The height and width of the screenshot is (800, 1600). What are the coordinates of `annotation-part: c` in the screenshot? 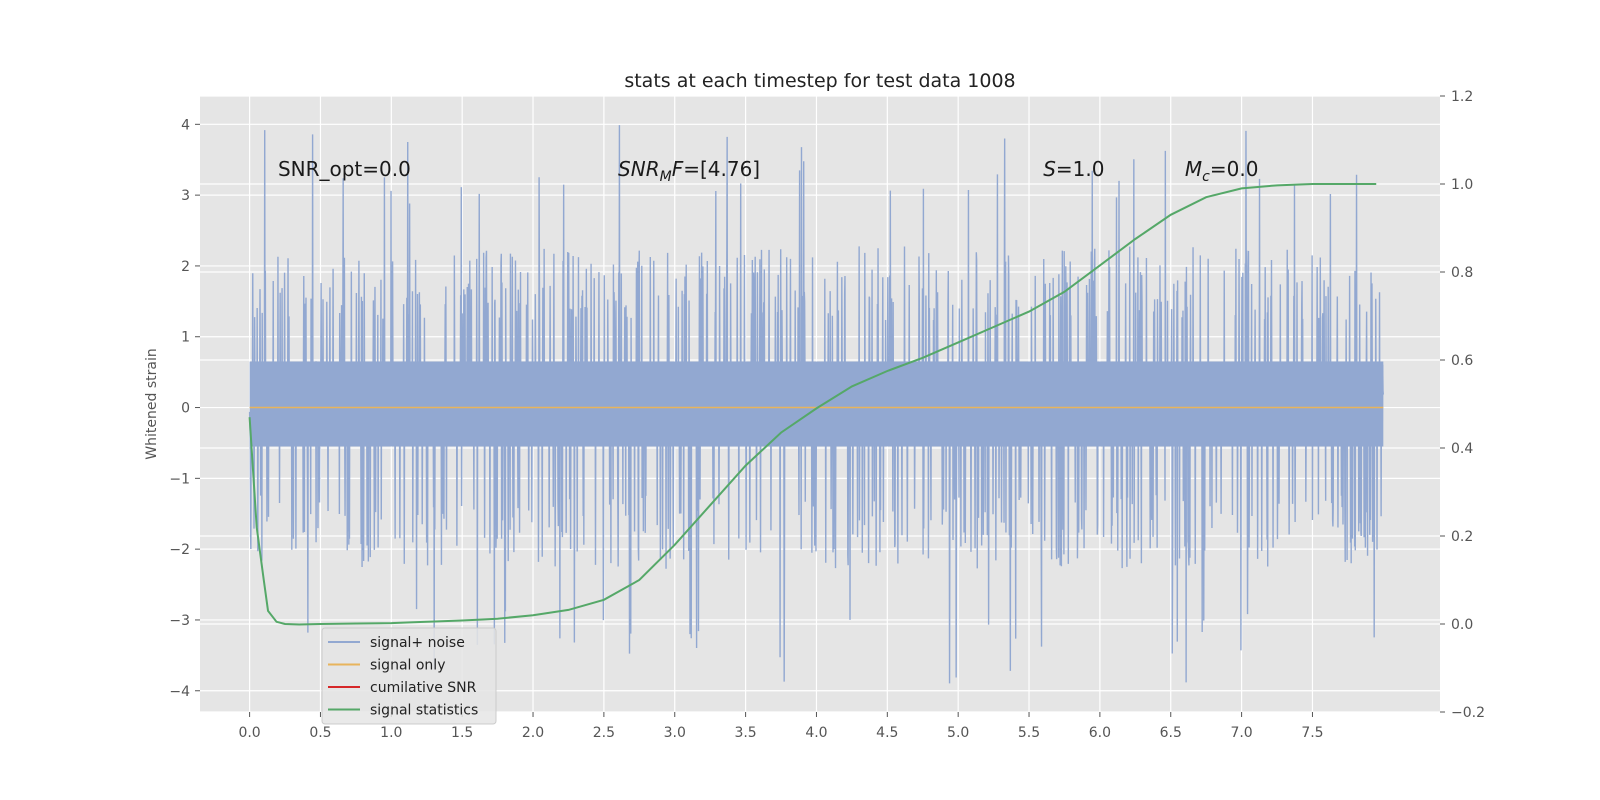 It's located at (1206, 177).